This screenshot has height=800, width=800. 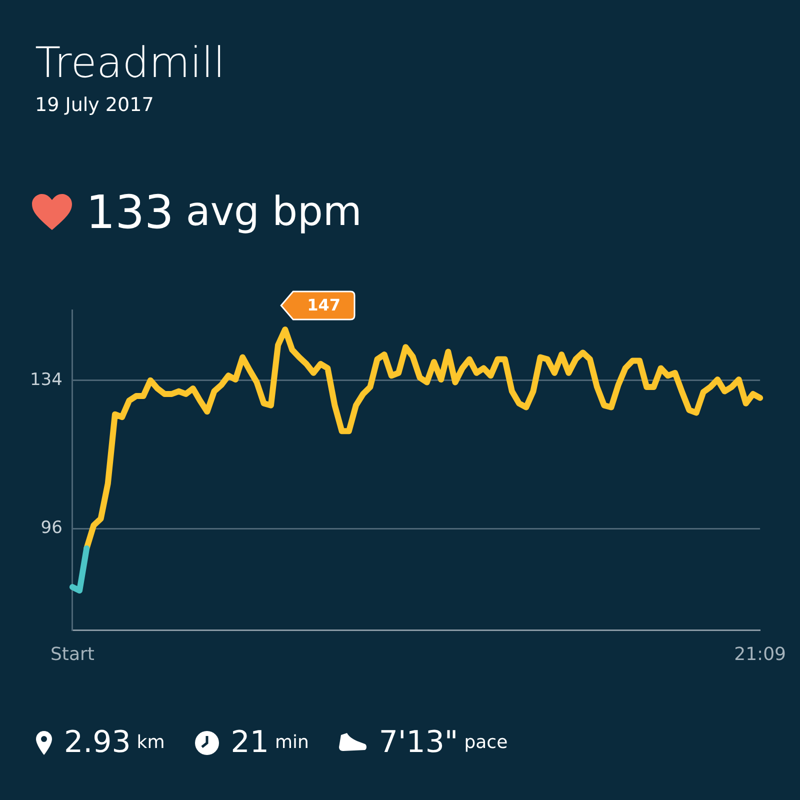 What do you see at coordinates (443, 742) in the screenshot?
I see `text: 7'13" pace` at bounding box center [443, 742].